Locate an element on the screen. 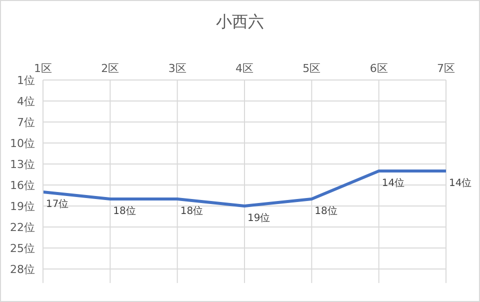  x-tick-label: 1区 is located at coordinates (43, 68).